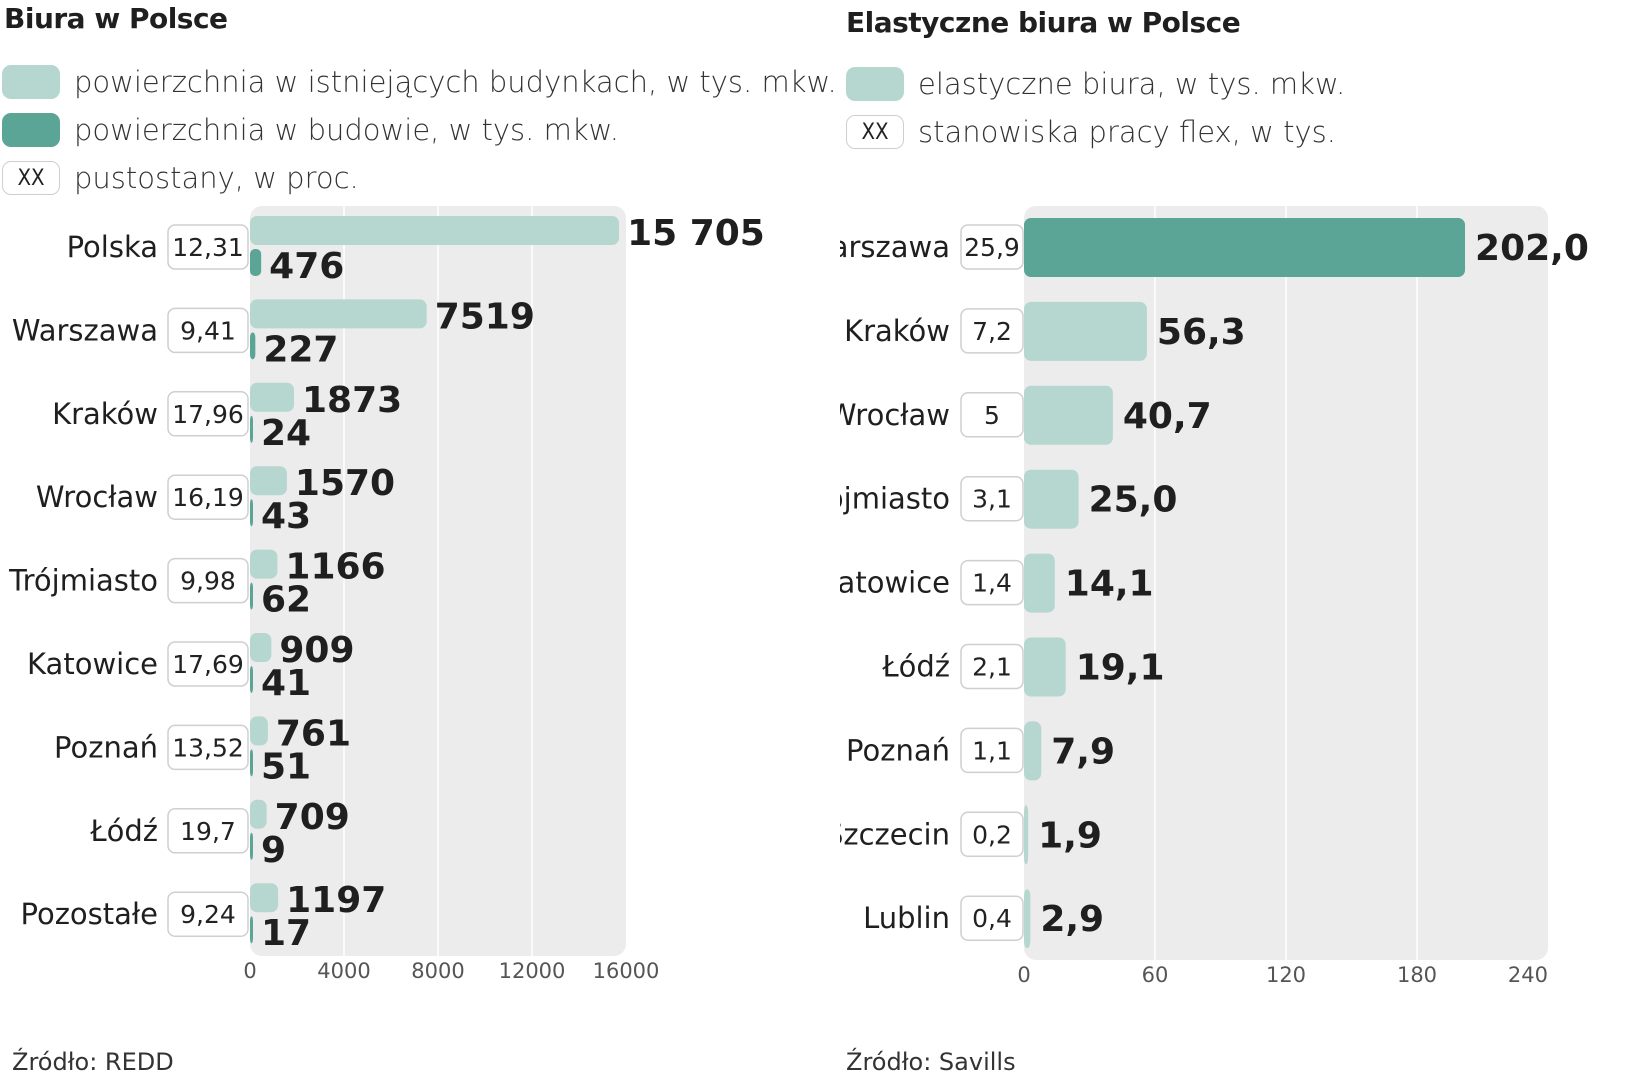 The height and width of the screenshot is (1080, 1647). What do you see at coordinates (1083, 751) in the screenshot?
I see `value-label: 7,9` at bounding box center [1083, 751].